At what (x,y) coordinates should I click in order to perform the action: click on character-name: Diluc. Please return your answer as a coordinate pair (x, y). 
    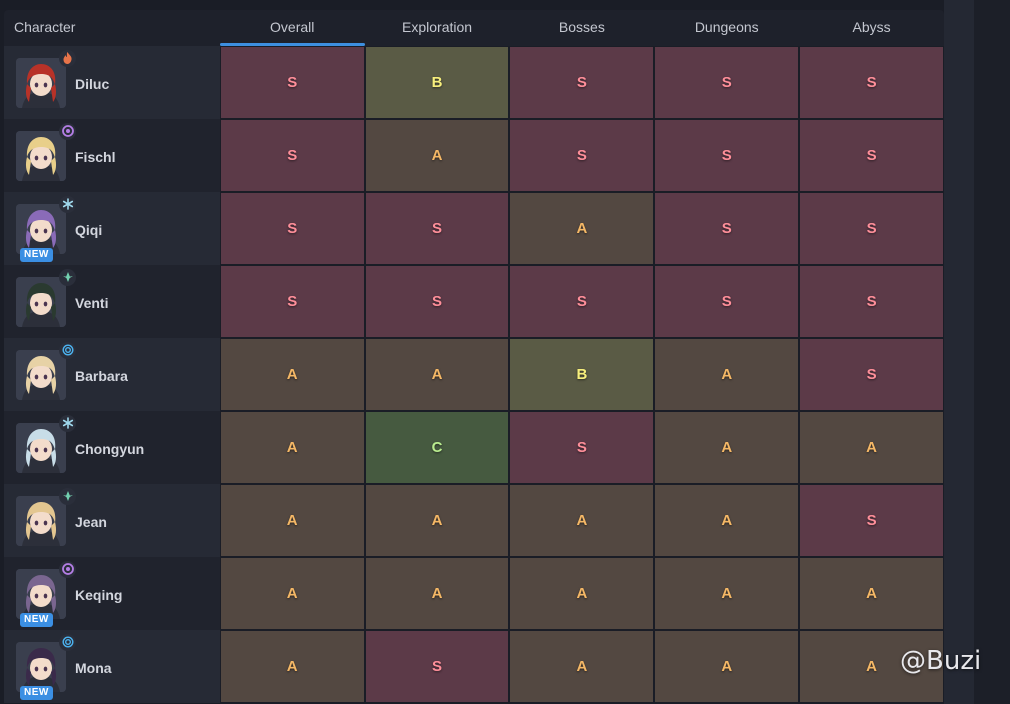
    Looking at the image, I should click on (92, 83).